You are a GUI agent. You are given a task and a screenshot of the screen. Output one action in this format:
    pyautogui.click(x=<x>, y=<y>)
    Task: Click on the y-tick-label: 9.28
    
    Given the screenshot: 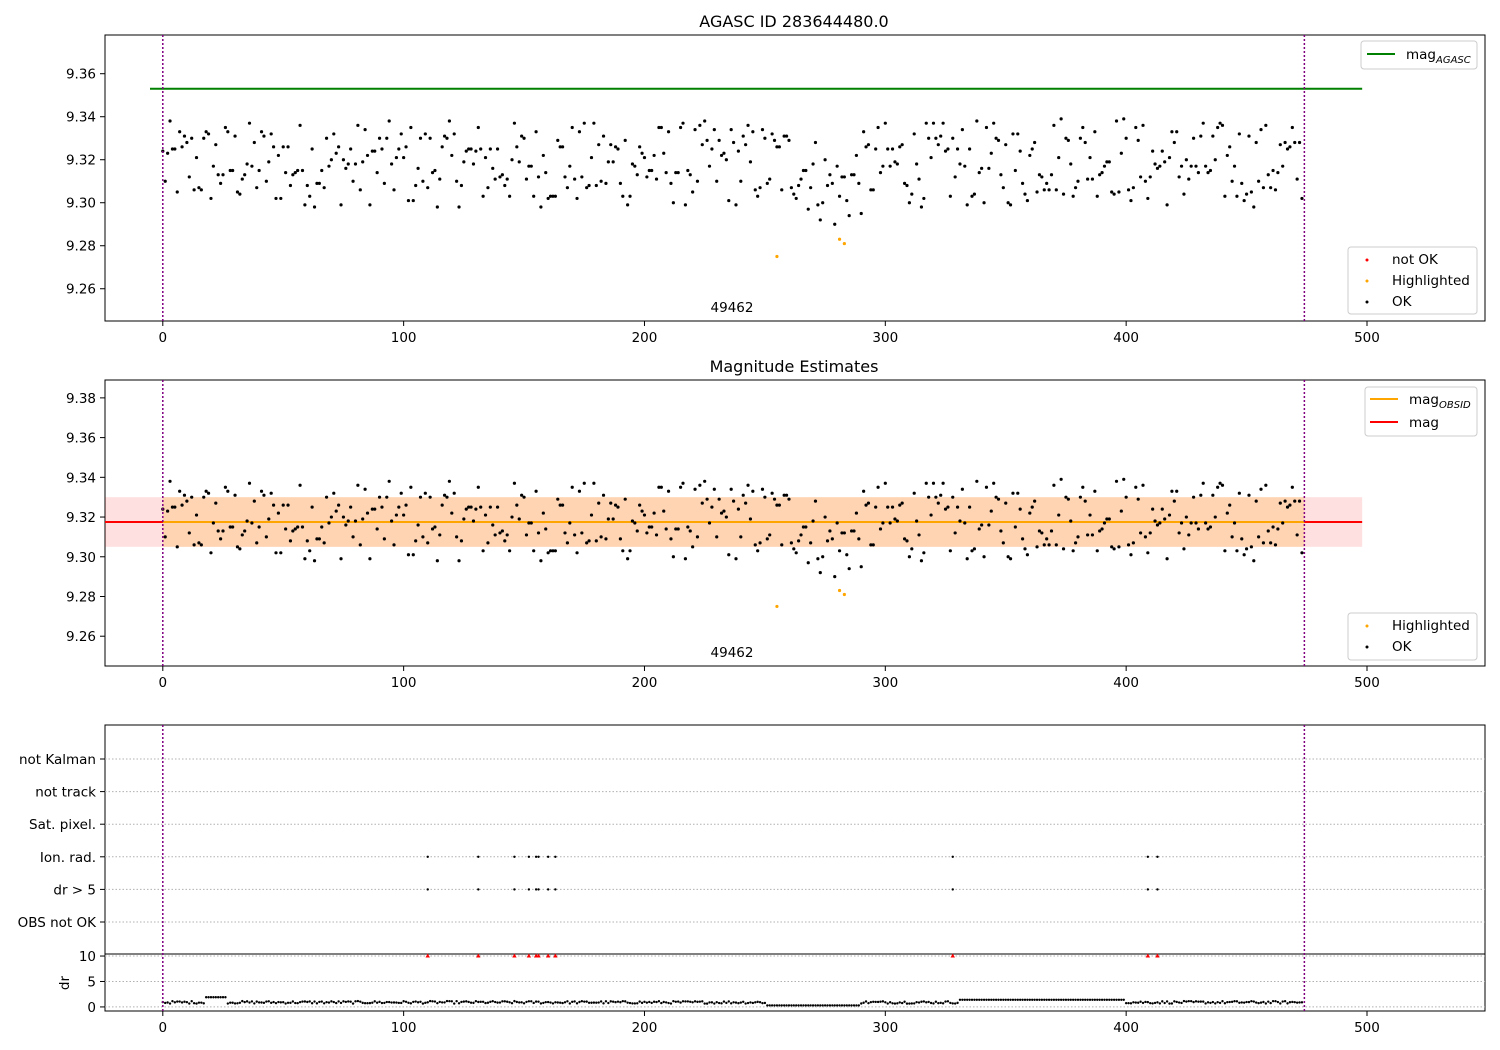 What is the action you would take?
    pyautogui.click(x=81, y=597)
    